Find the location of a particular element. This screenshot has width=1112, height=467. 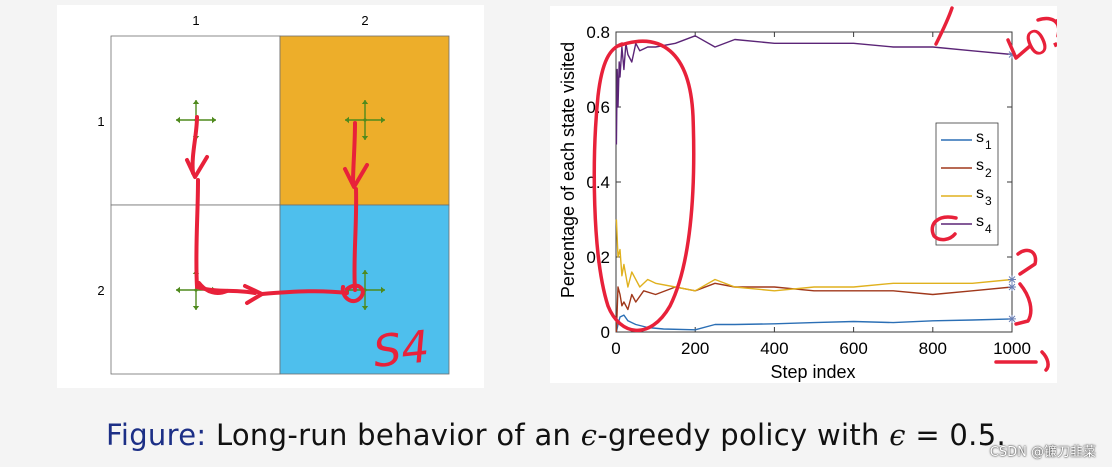

legend-label-sub: 2 is located at coordinates (988, 173).